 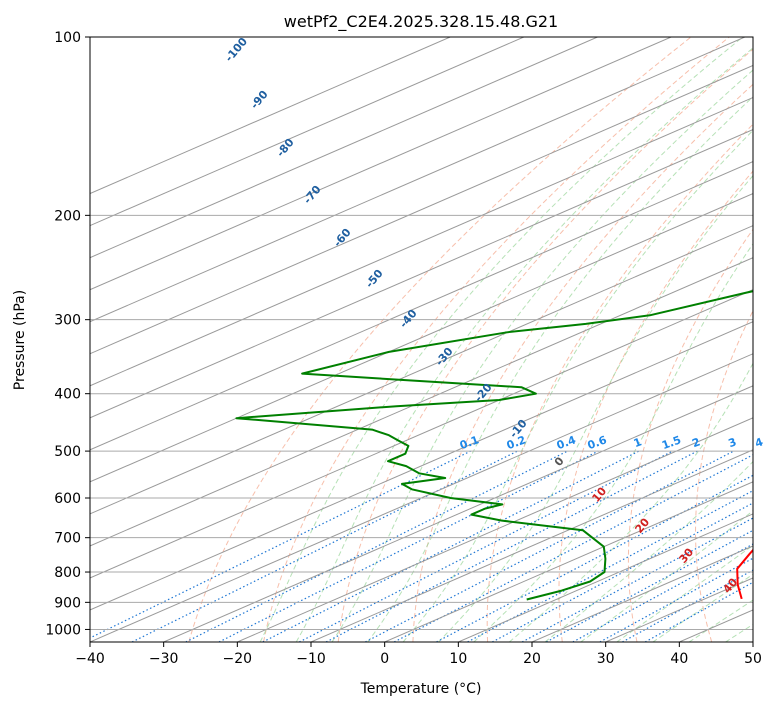 What do you see at coordinates (532, 659) in the screenshot?
I see `x-tick-label: 20` at bounding box center [532, 659].